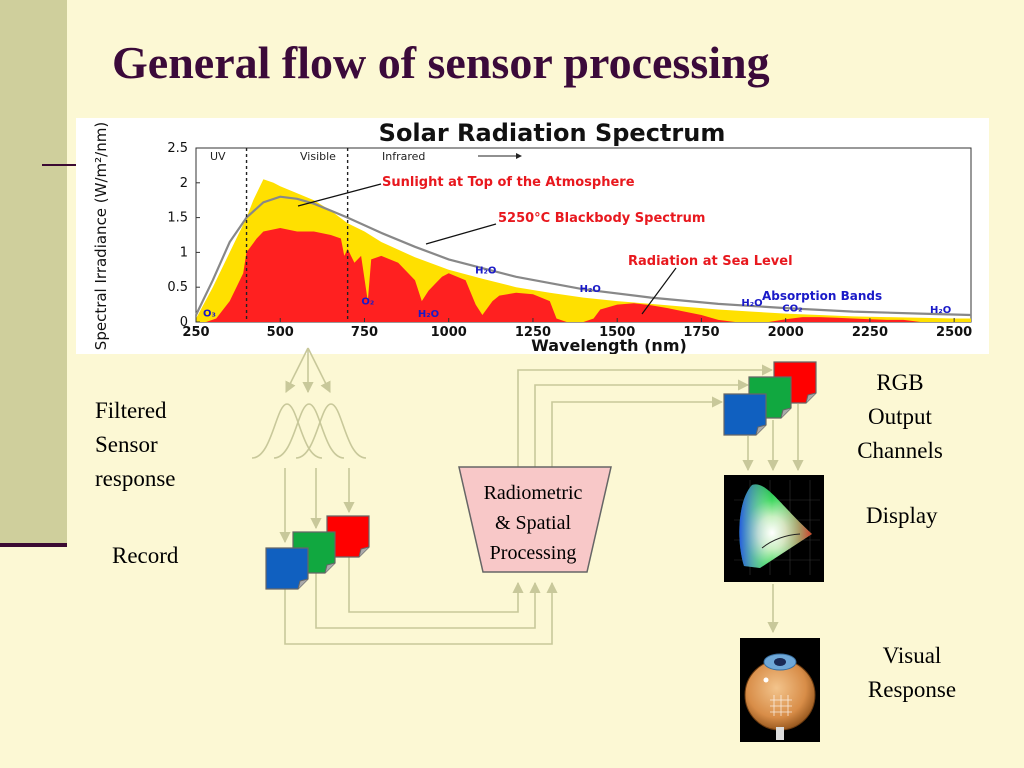 This screenshot has width=1024, height=768. Describe the element at coordinates (533, 553) in the screenshot. I see `processing-line-3: Processing` at that location.